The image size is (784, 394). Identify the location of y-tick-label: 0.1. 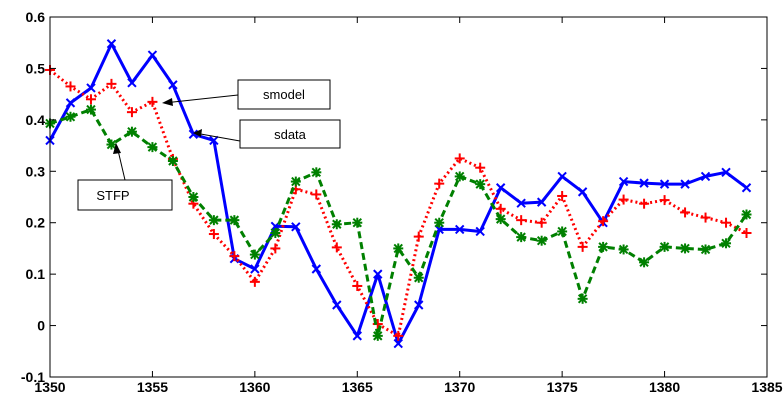
(36, 274).